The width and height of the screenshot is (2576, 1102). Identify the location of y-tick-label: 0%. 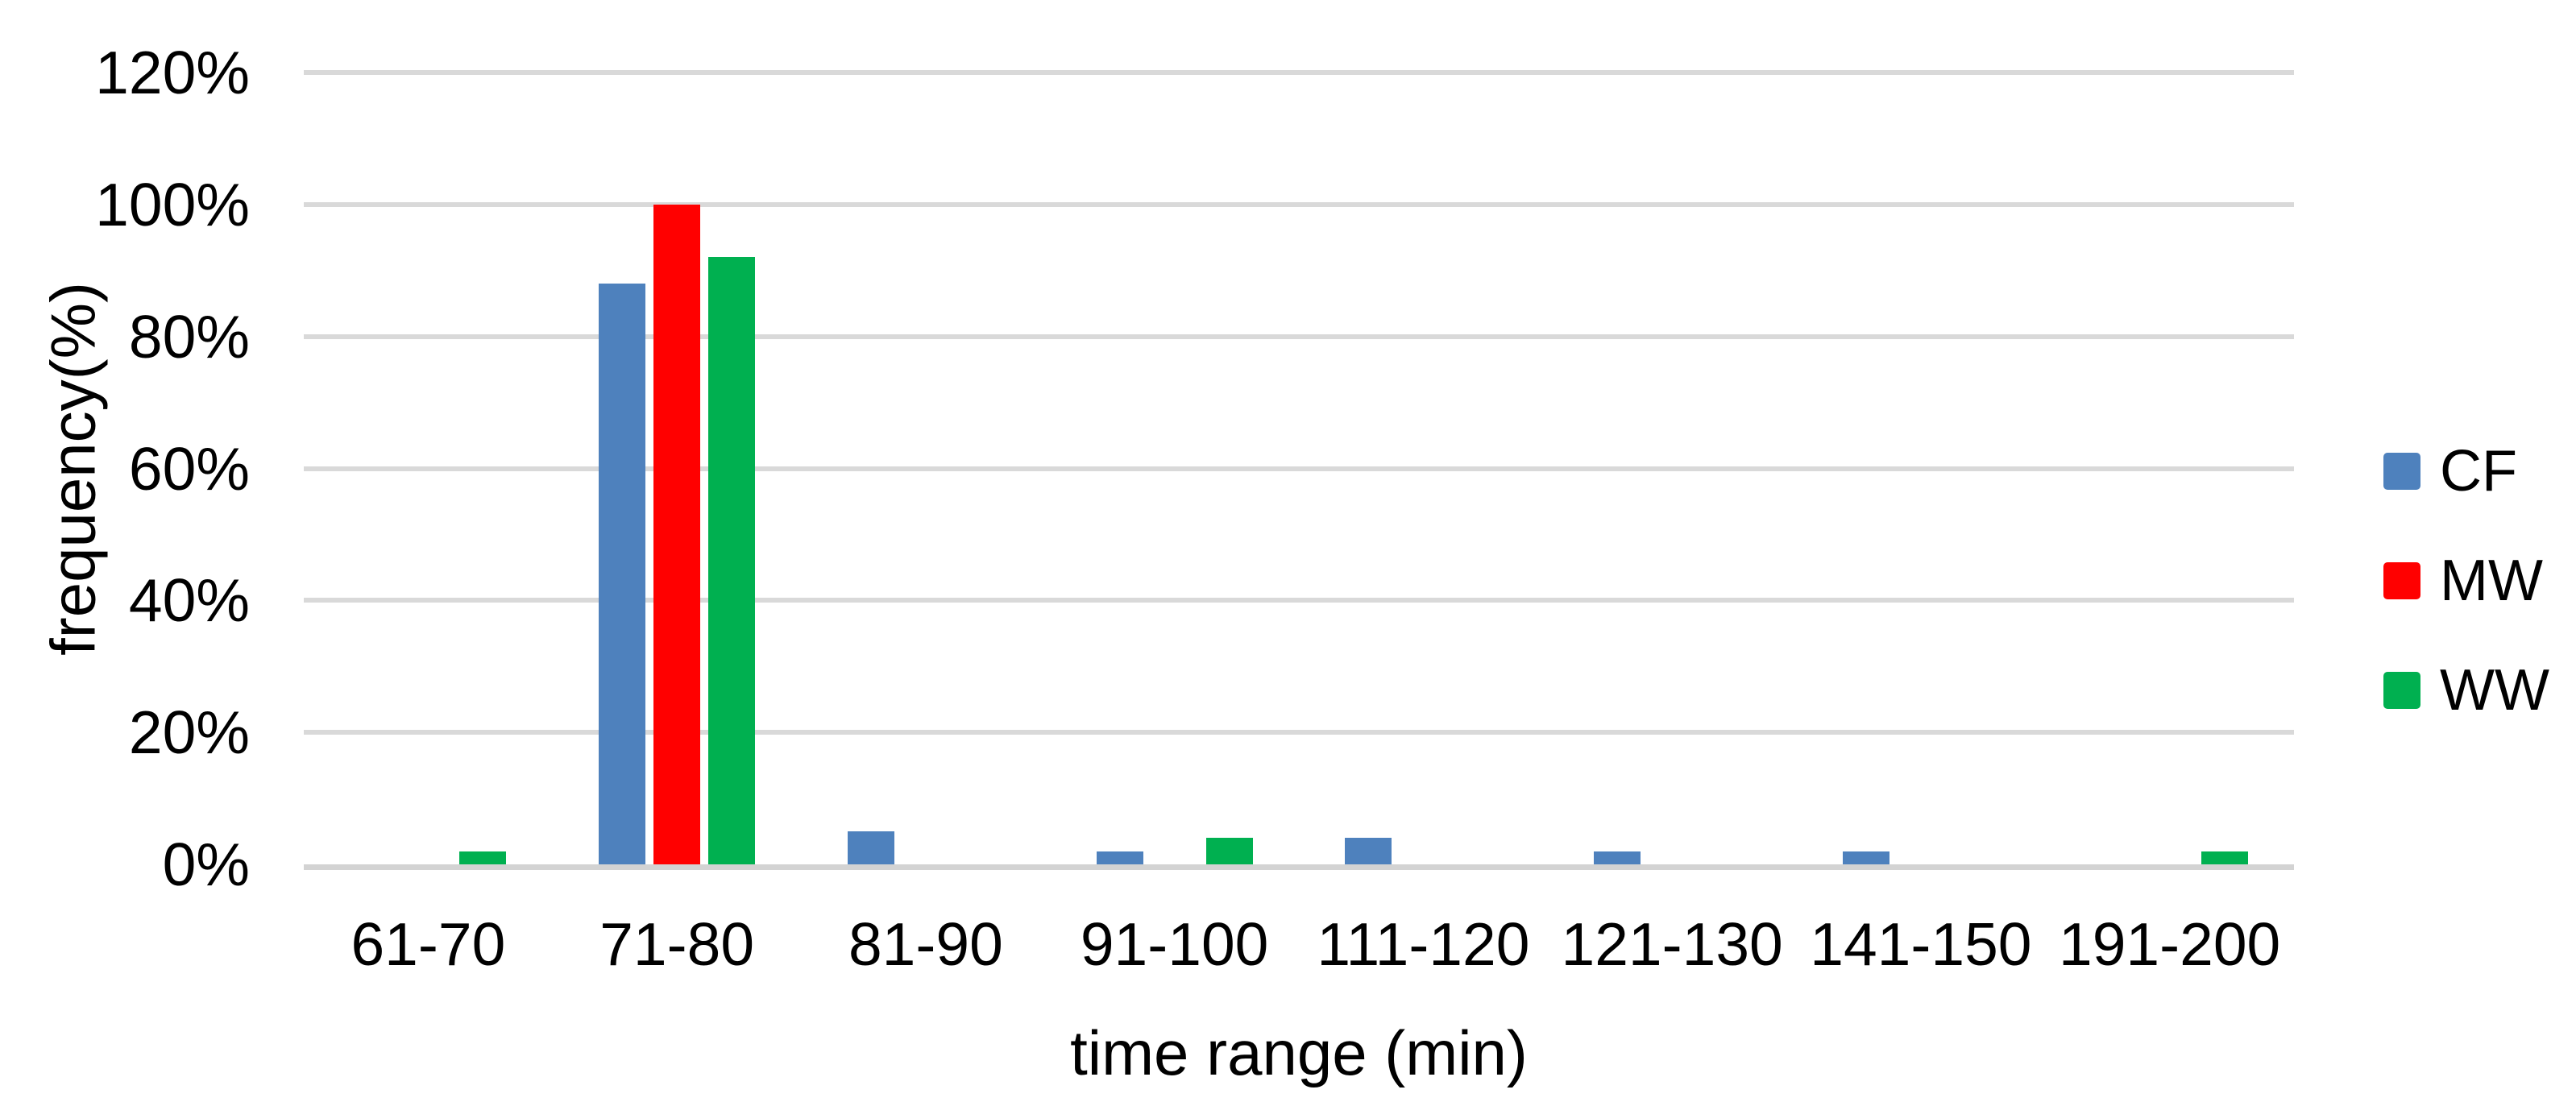
(206, 865).